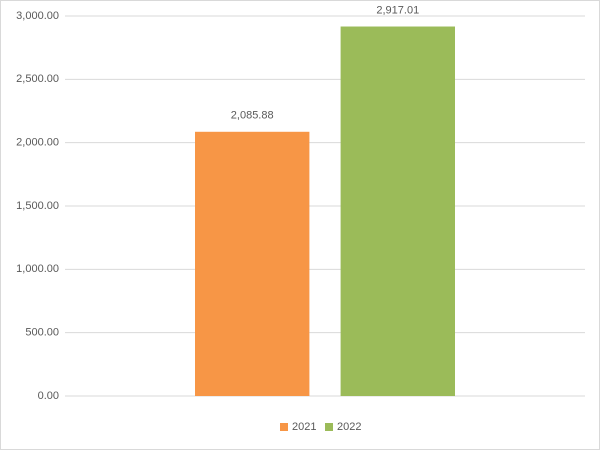 The width and height of the screenshot is (600, 450). Describe the element at coordinates (252, 116) in the screenshot. I see `data-label: 2,085.88` at that location.